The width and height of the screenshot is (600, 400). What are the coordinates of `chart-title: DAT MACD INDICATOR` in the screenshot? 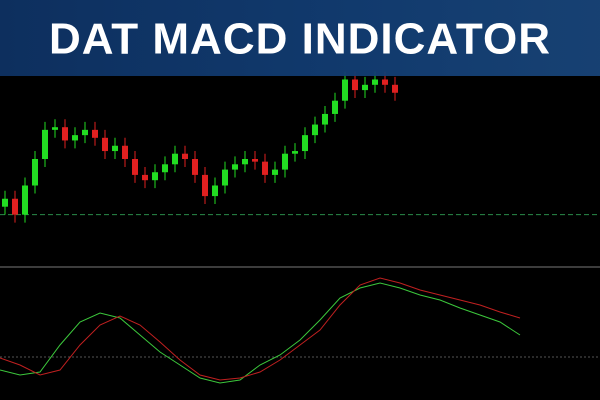 It's located at (300, 39).